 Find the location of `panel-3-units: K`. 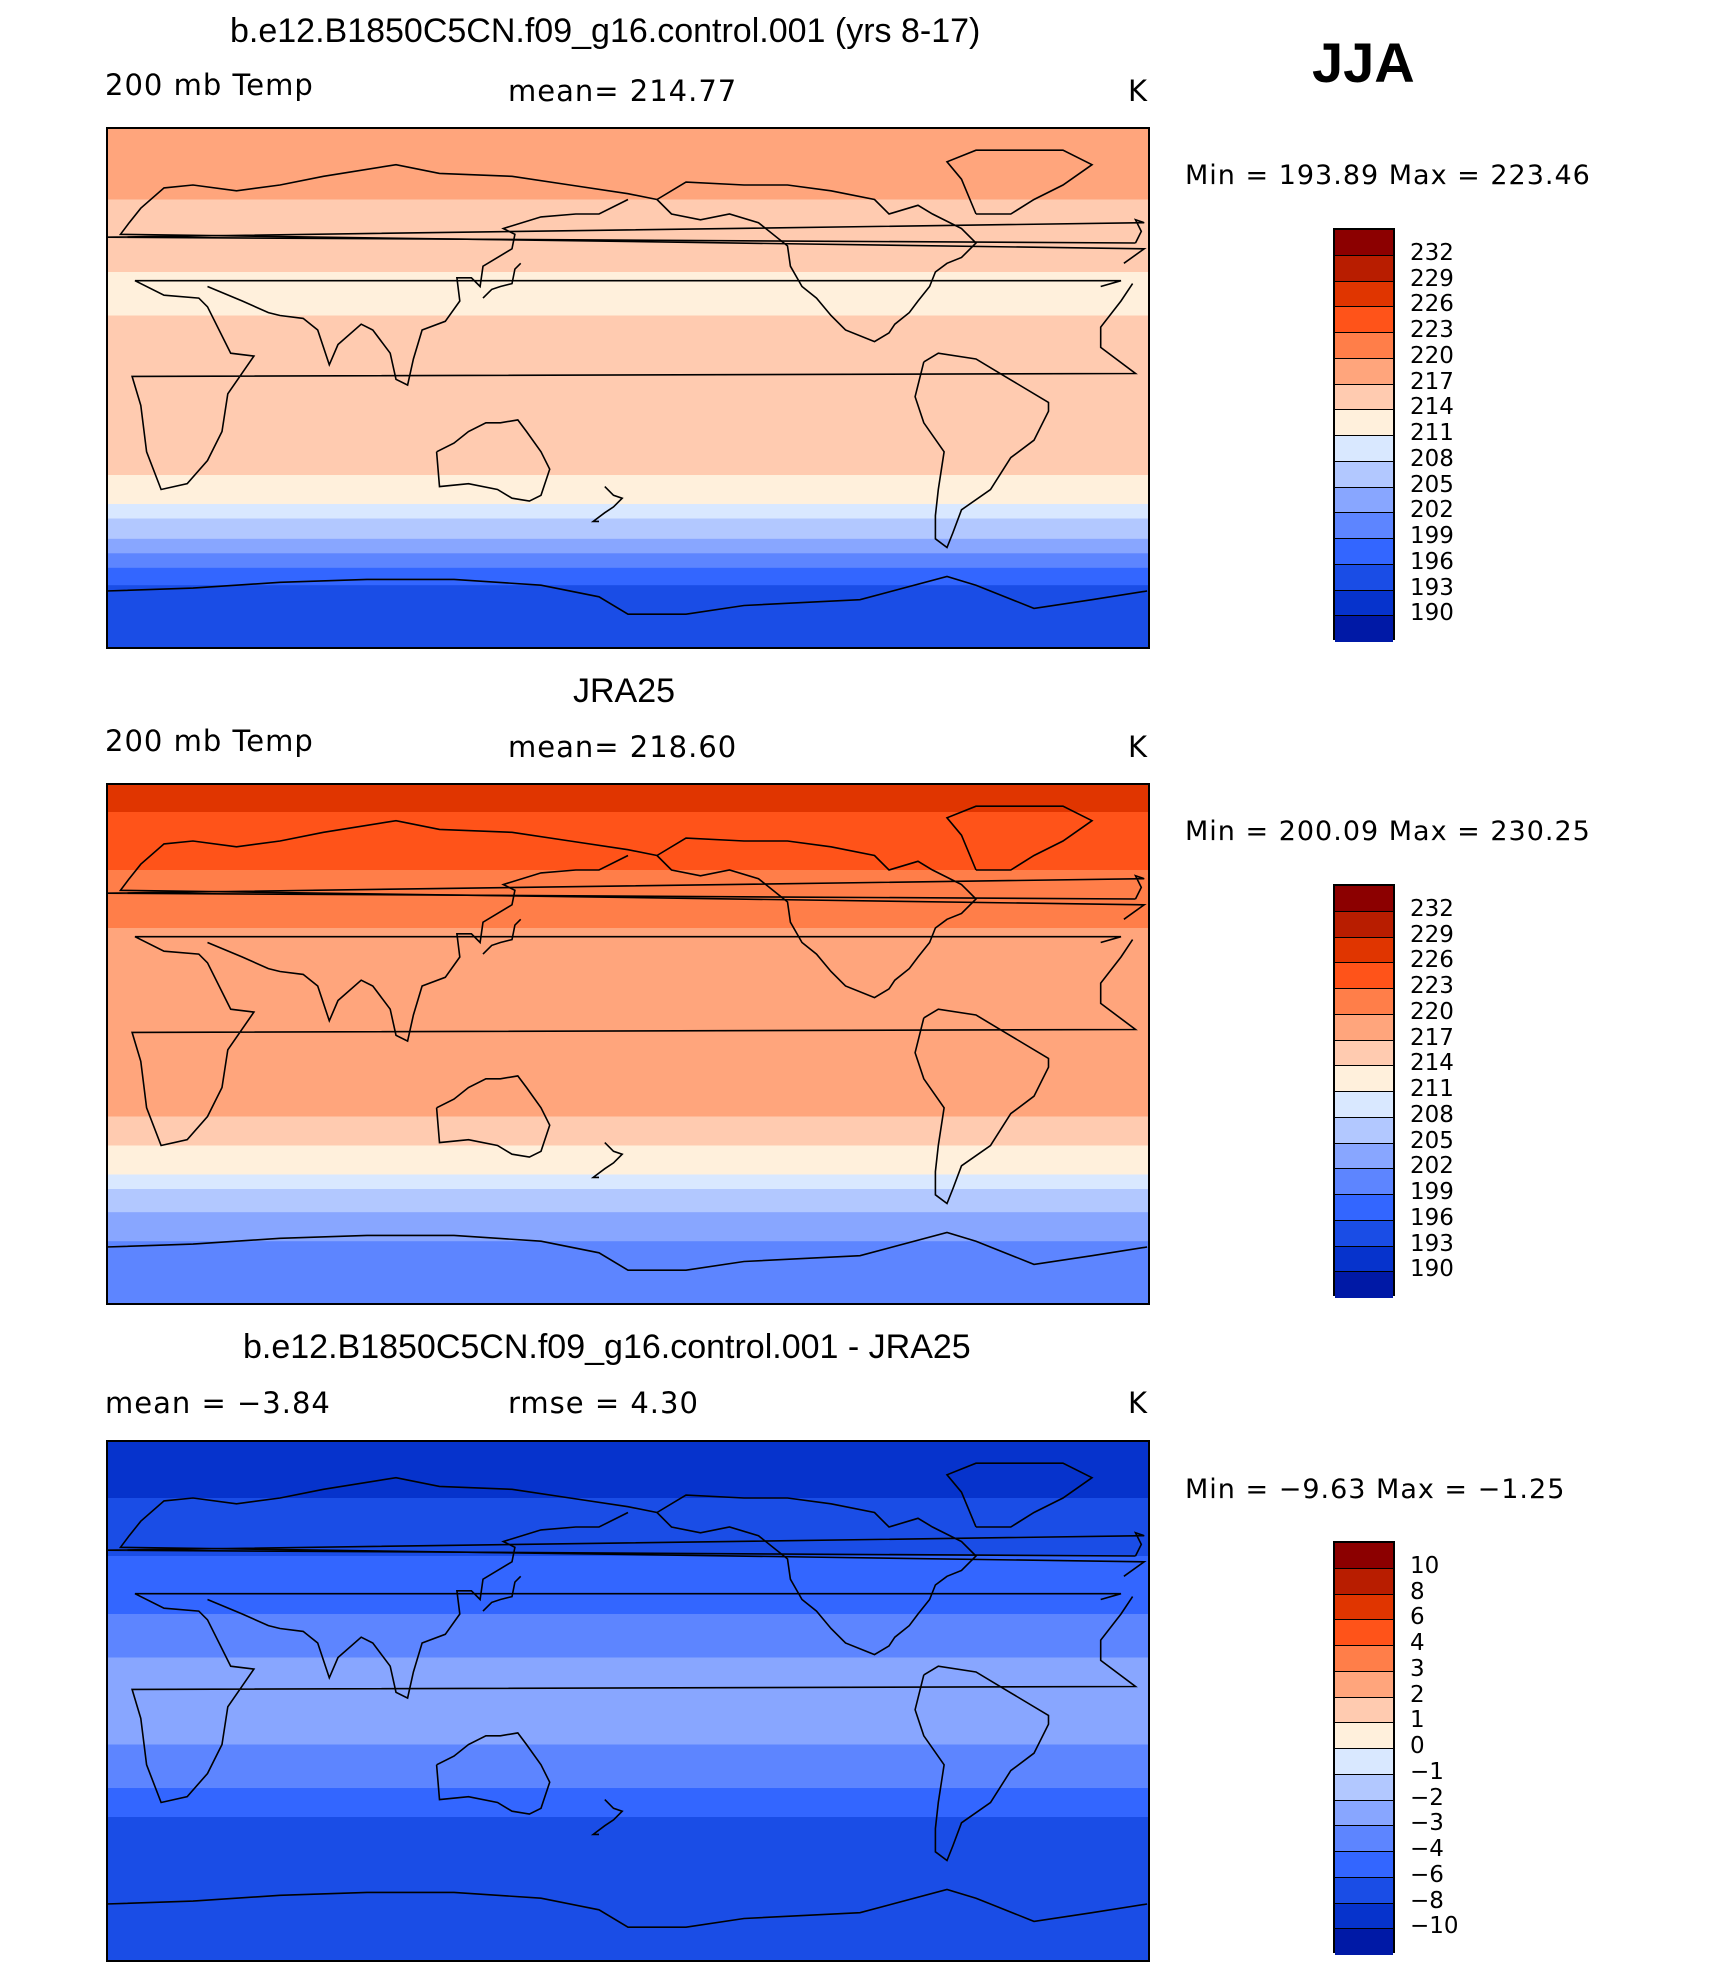

panel-3-units: K is located at coordinates (1138, 1403).